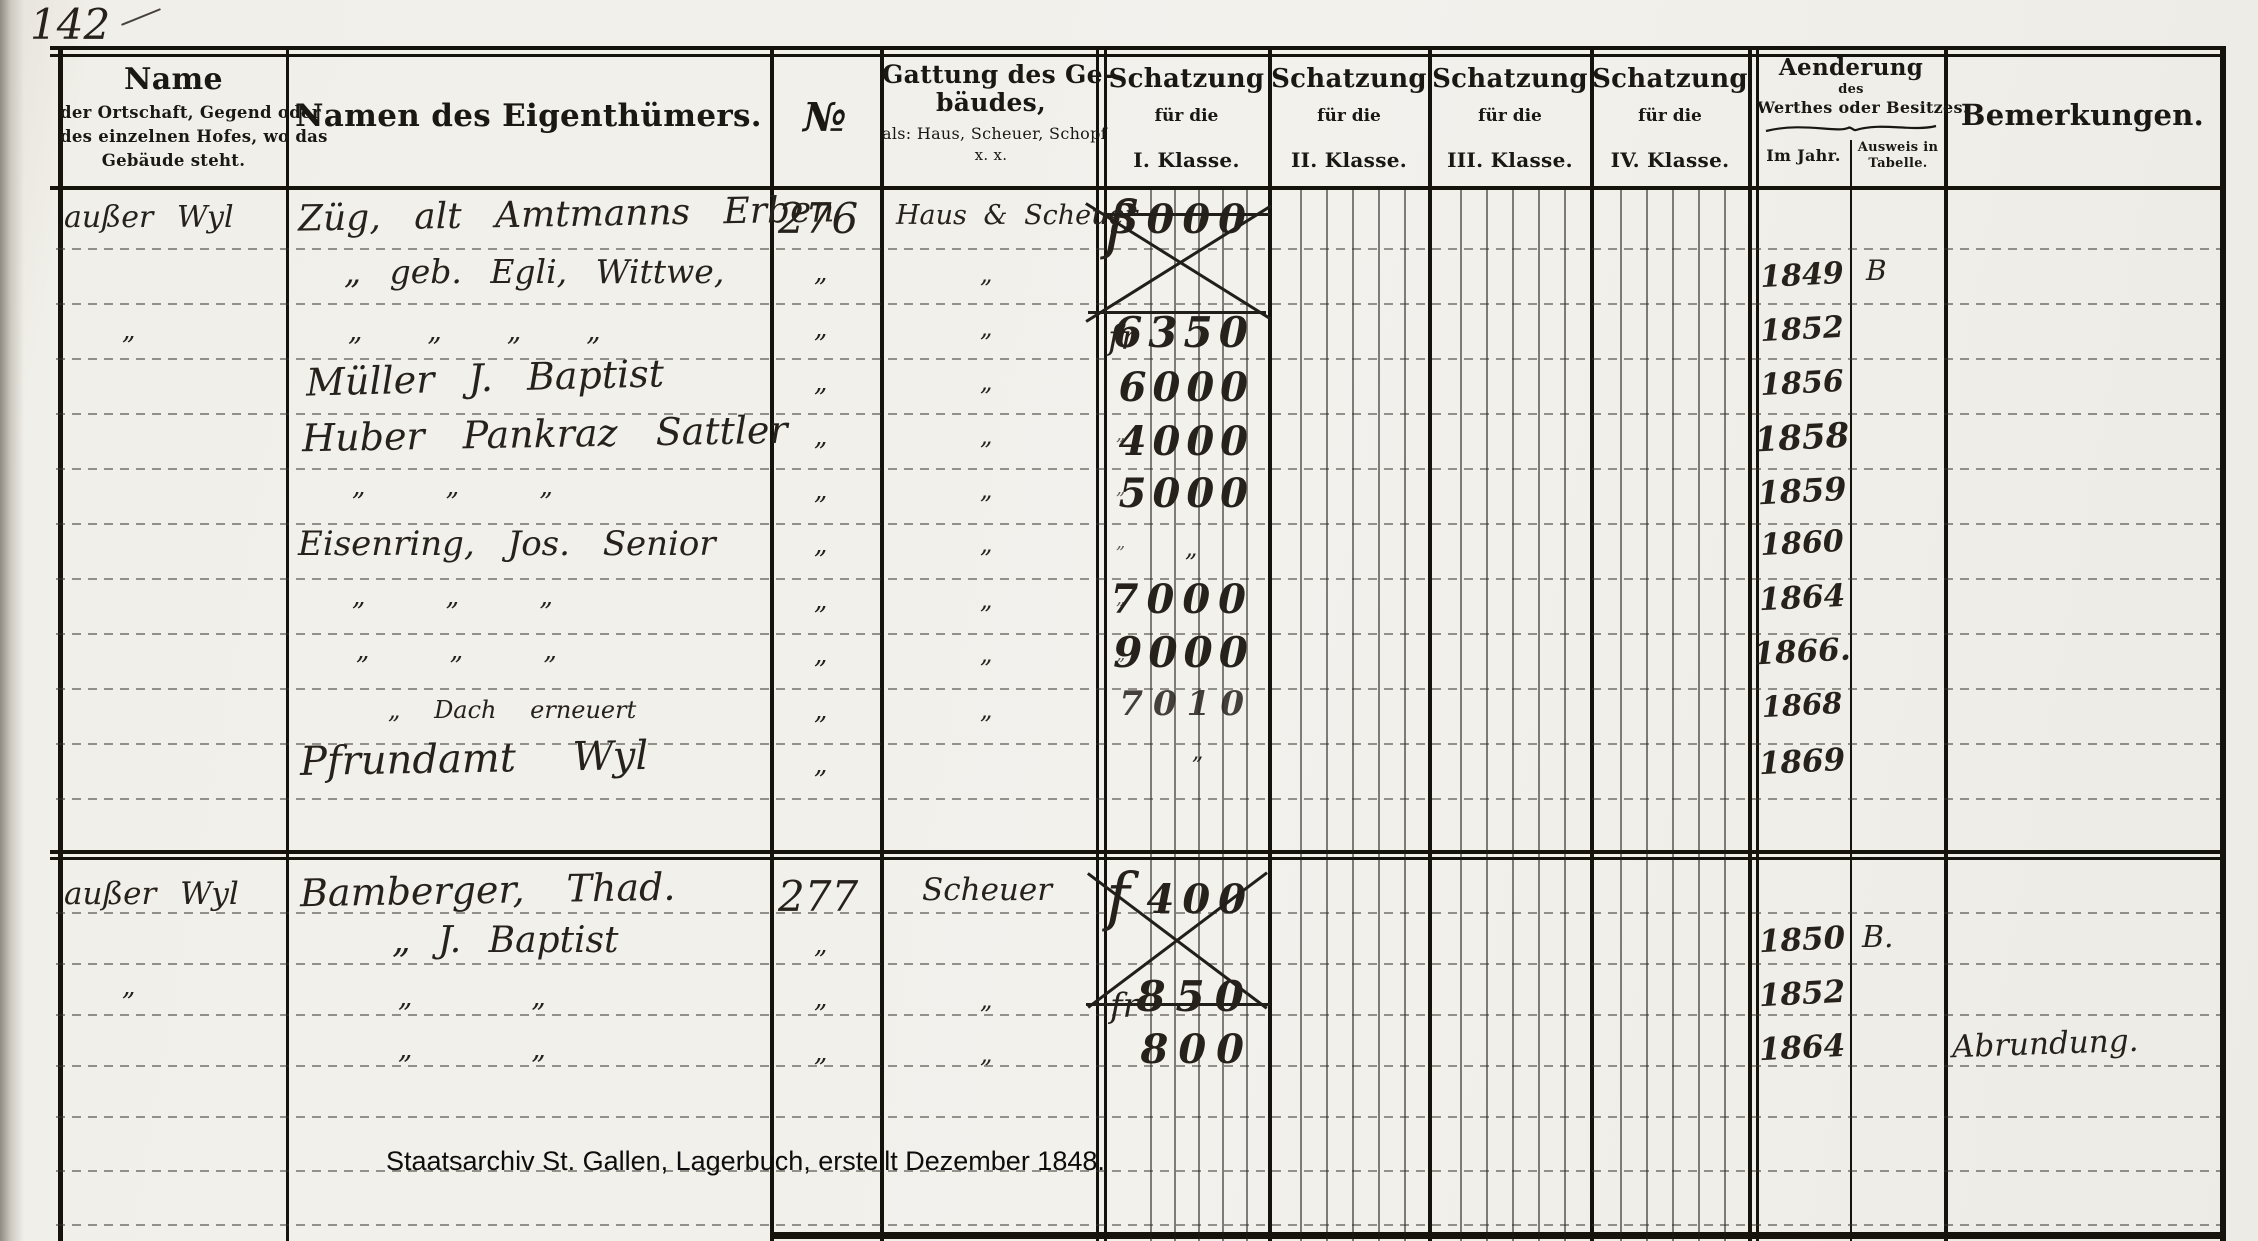 The height and width of the screenshot is (1241, 2258). Describe the element at coordinates (194, 136) in the screenshot. I see `header-name-sub2: des einzelnen Hofes, wo das` at that location.